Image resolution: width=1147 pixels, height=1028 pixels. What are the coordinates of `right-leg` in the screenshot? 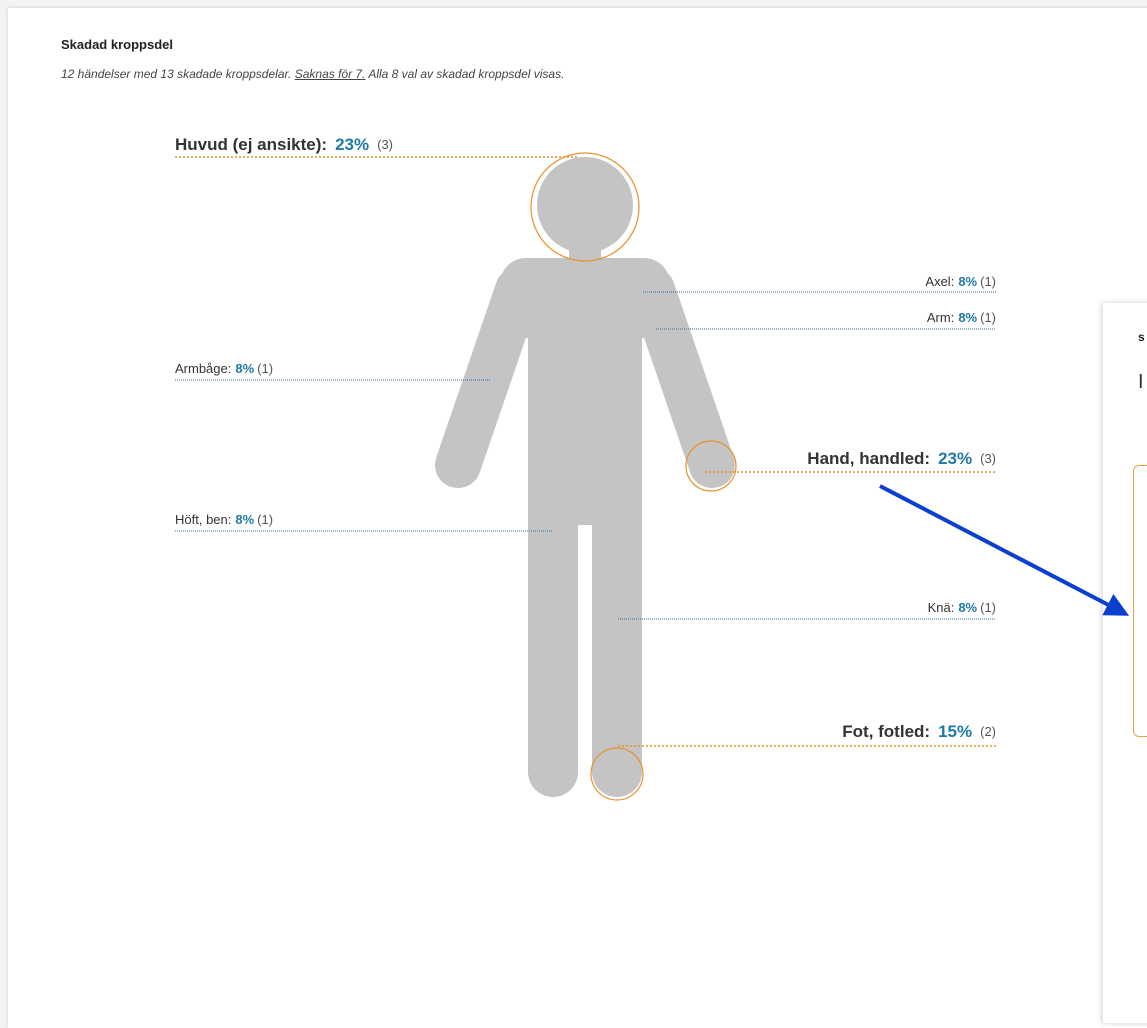 It's located at (617, 648).